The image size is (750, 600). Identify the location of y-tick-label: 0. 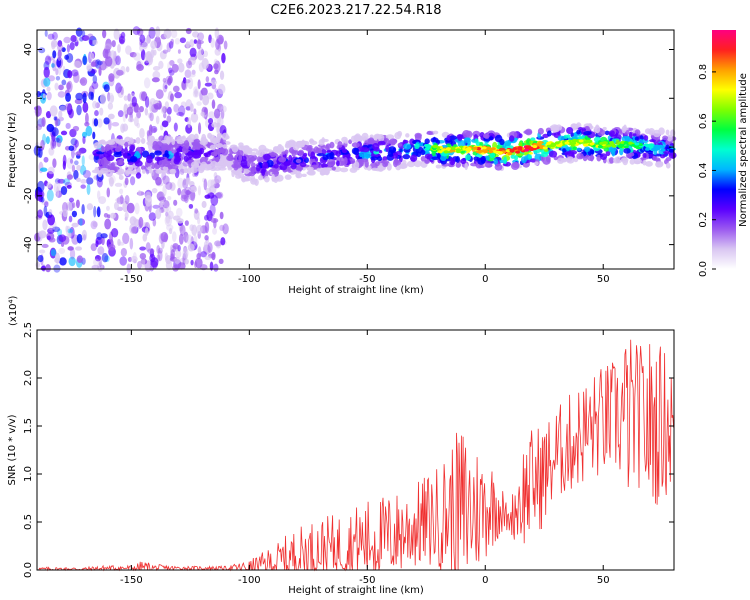
(28, 147).